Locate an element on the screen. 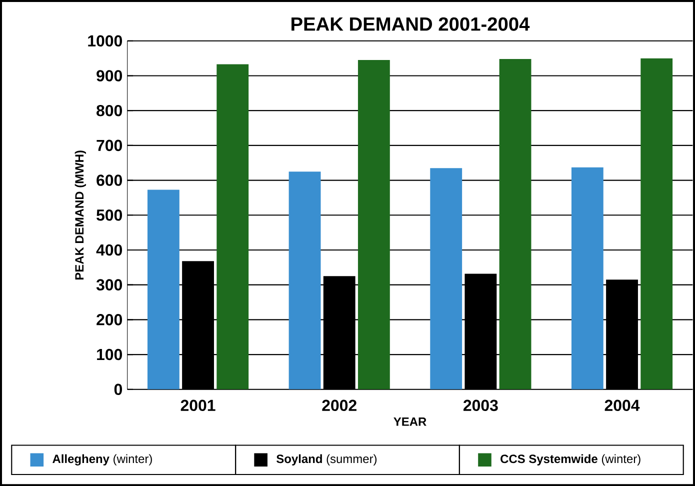  legend-label: CCS Systemwide (winter) is located at coordinates (570, 460).